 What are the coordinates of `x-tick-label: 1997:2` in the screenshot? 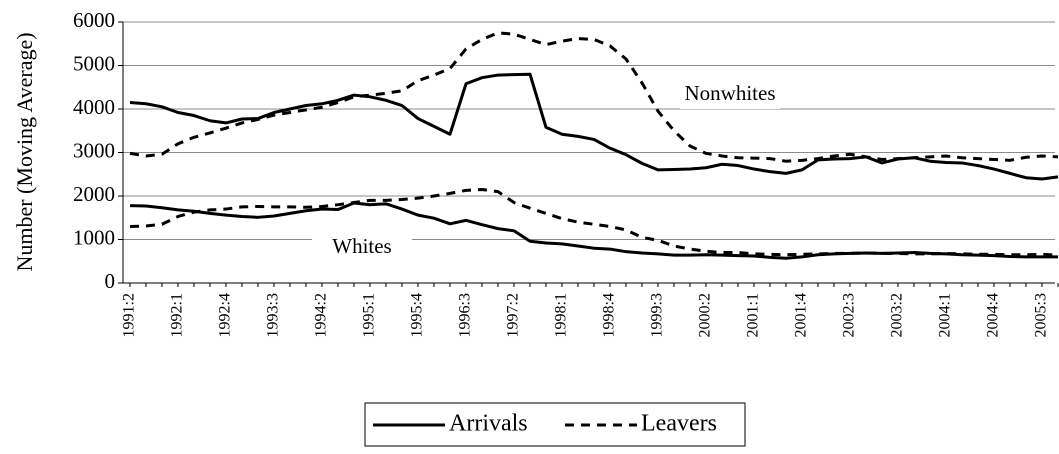 It's located at (513, 315).